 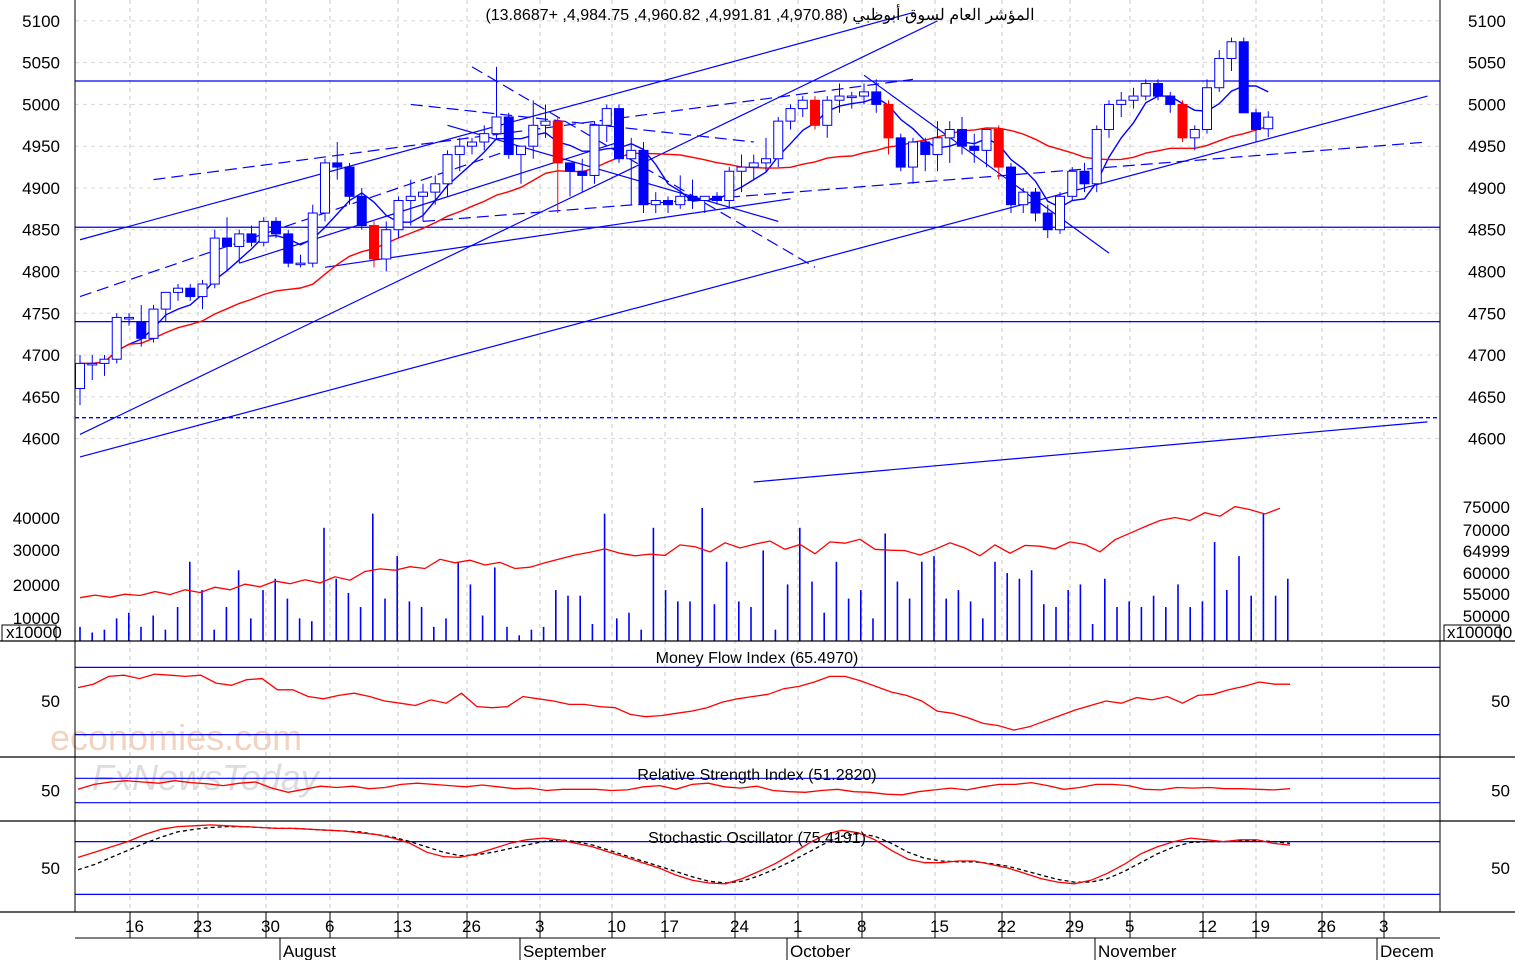 What do you see at coordinates (1137, 951) in the screenshot?
I see `x-month-label: November` at bounding box center [1137, 951].